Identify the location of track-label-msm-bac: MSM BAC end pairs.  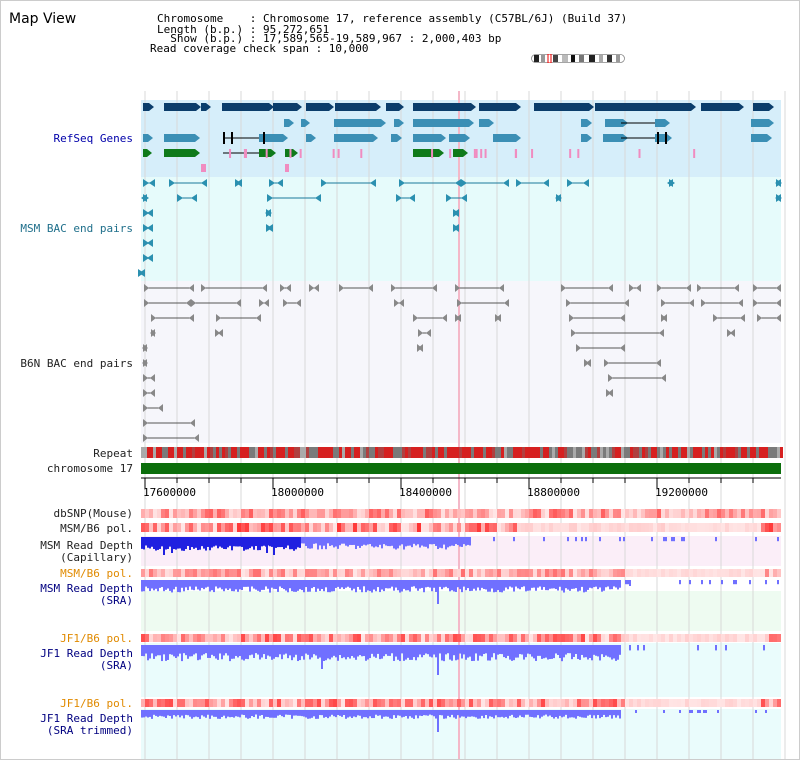
(76, 228).